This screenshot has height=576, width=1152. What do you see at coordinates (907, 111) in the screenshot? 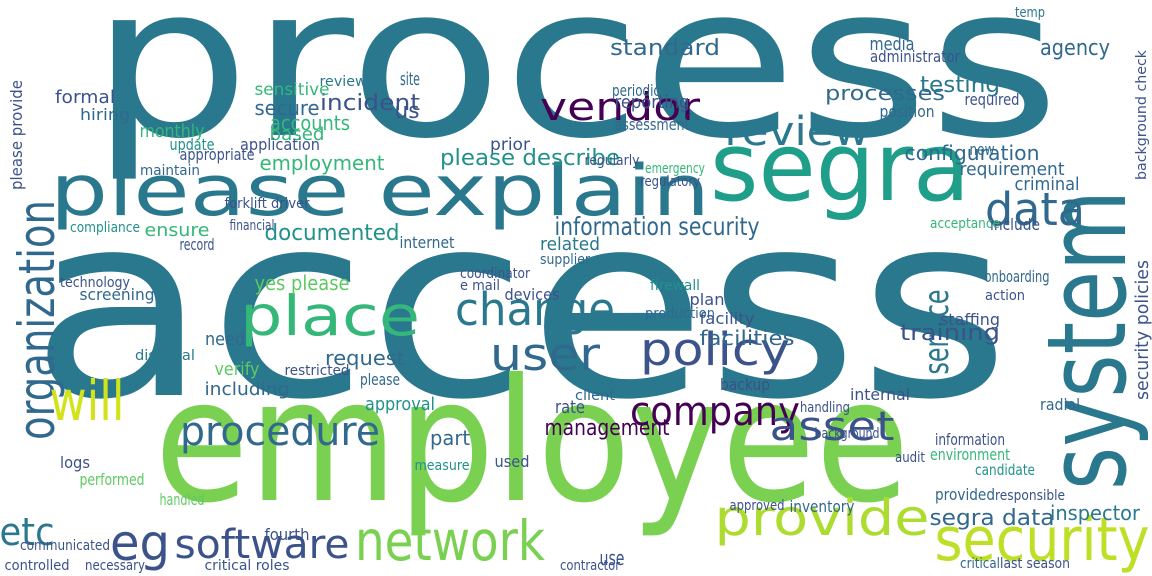
I see `word: position` at bounding box center [907, 111].